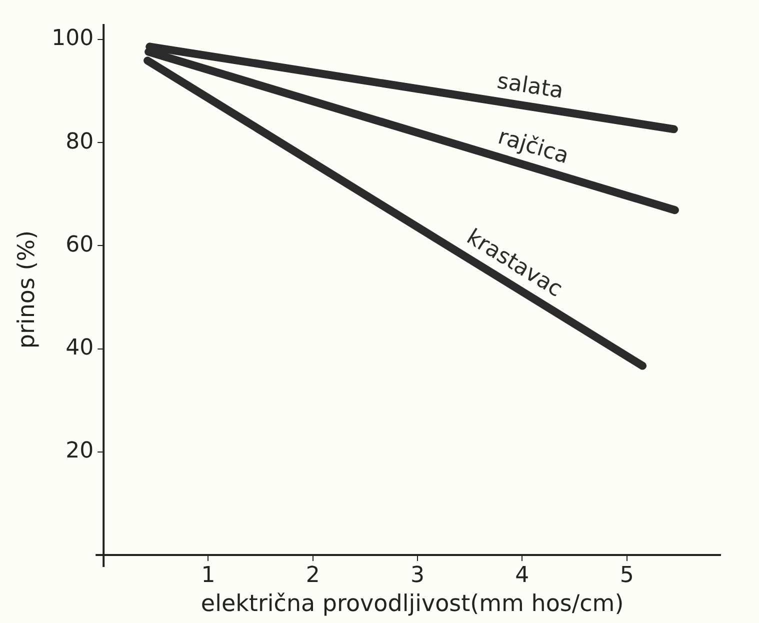 This screenshot has height=623, width=759. What do you see at coordinates (80, 348) in the screenshot?
I see `y-tick-label: 40` at bounding box center [80, 348].